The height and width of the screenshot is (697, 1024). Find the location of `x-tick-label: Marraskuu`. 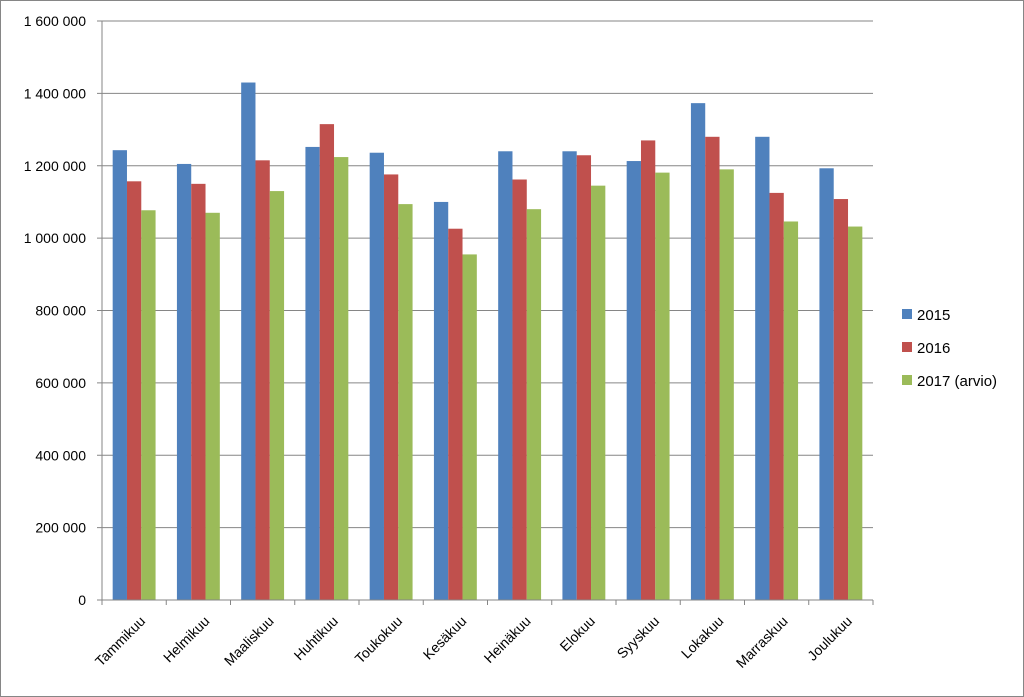

x-tick-label: Marraskuu is located at coordinates (762, 642).